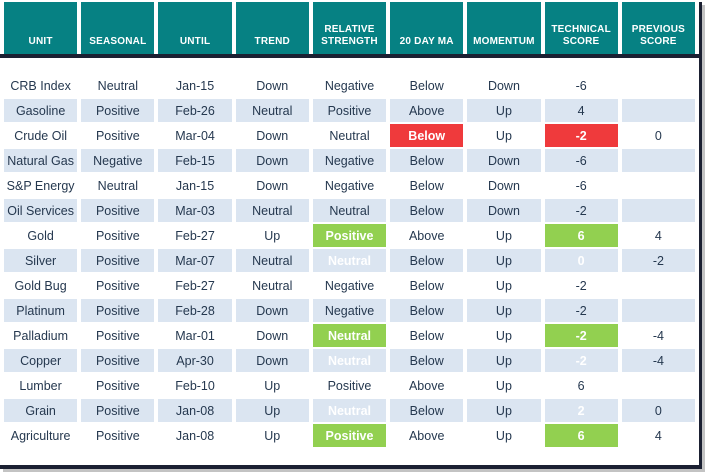 This screenshot has width=706, height=474. I want to click on column-header-unit: UNIT, so click(41, 28).